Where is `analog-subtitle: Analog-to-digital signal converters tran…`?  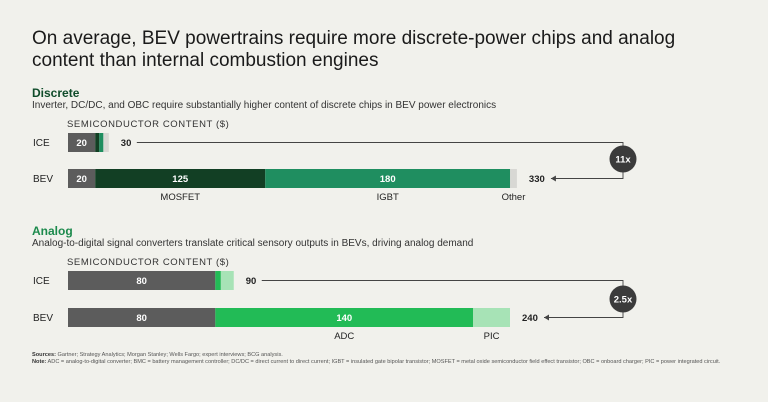 analog-subtitle: Analog-to-digital signal converters tran… is located at coordinates (253, 243).